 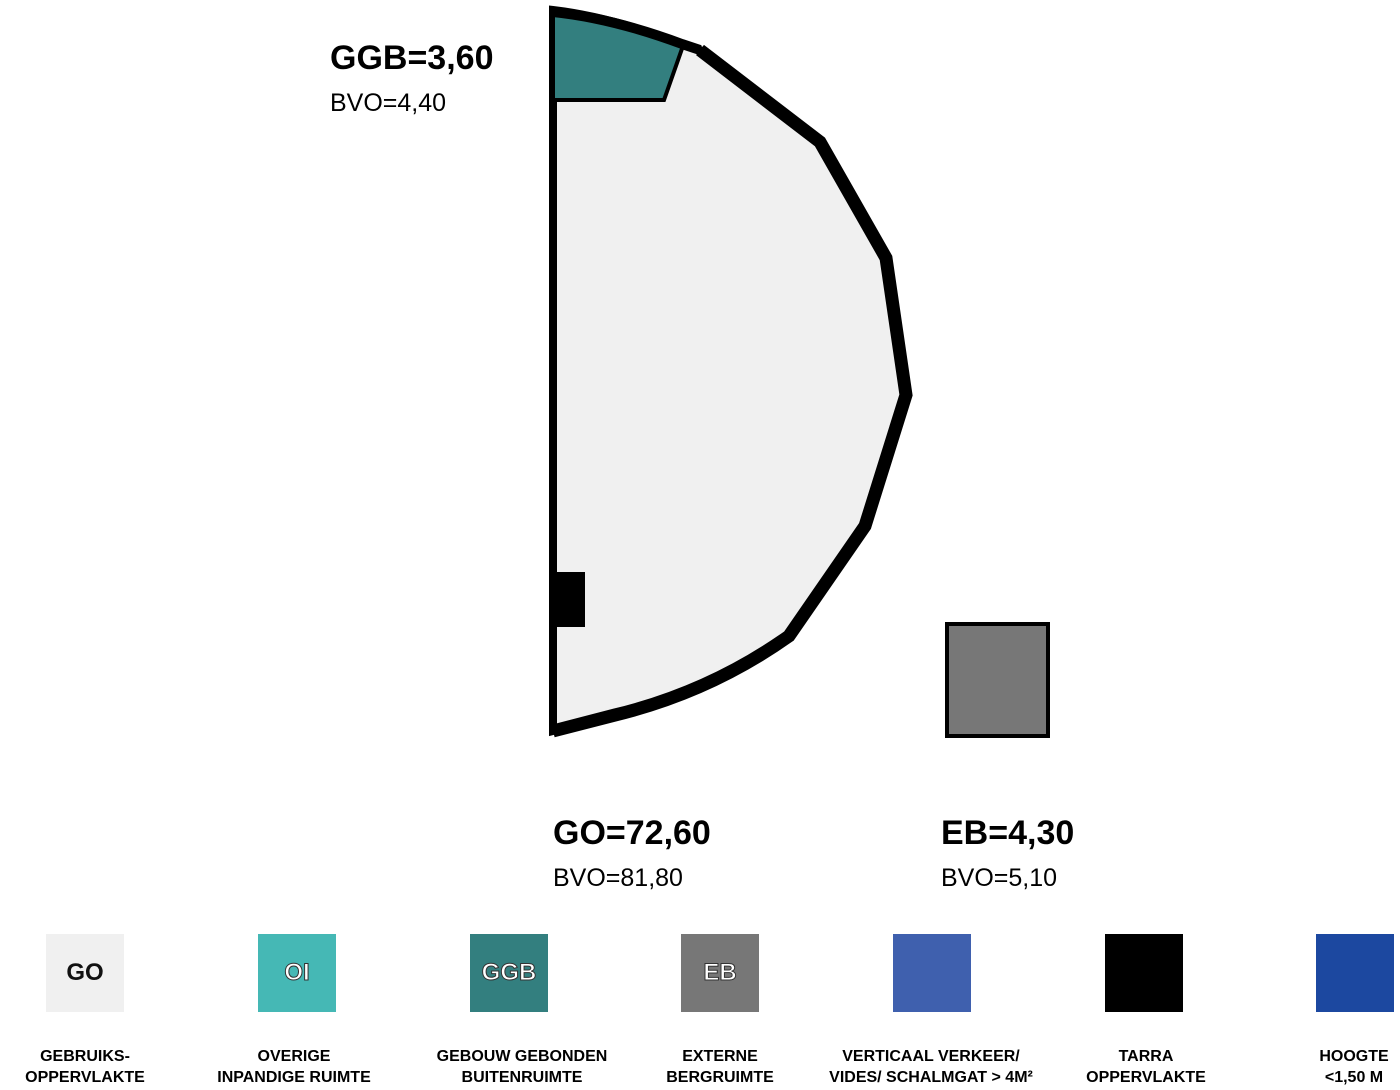 What do you see at coordinates (1008, 833) in the screenshot?
I see `eb-value: EB=4,30` at bounding box center [1008, 833].